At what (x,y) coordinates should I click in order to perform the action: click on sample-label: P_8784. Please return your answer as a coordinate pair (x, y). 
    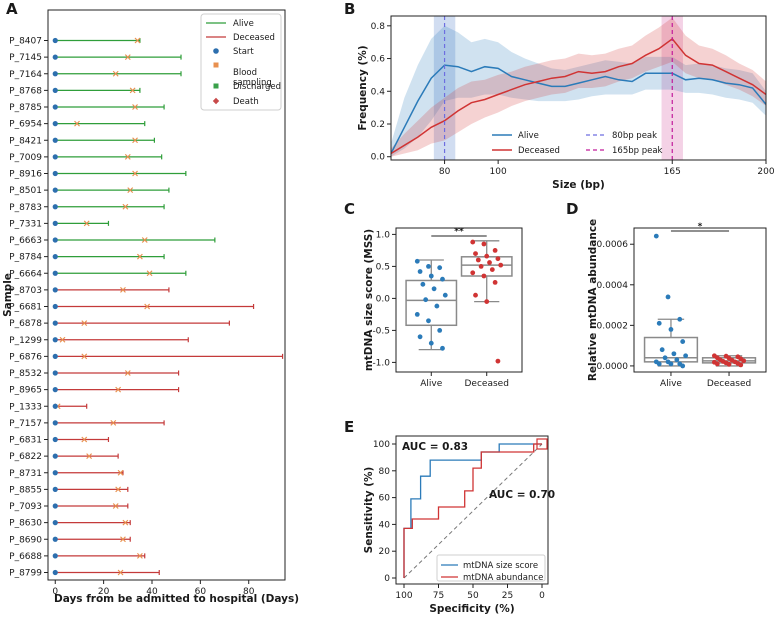
    Looking at the image, I should click on (25, 258).